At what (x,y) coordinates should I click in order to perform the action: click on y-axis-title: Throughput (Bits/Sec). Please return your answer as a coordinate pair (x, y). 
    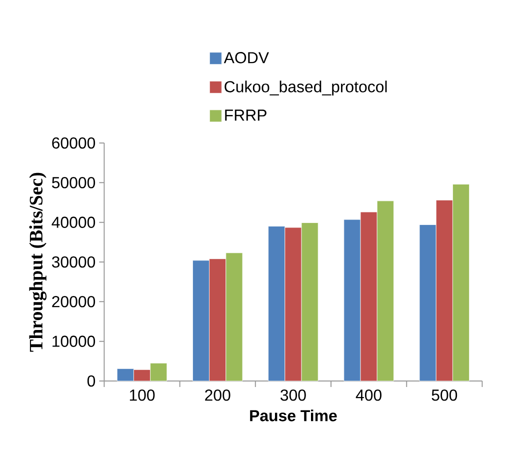
    Looking at the image, I should click on (38, 262).